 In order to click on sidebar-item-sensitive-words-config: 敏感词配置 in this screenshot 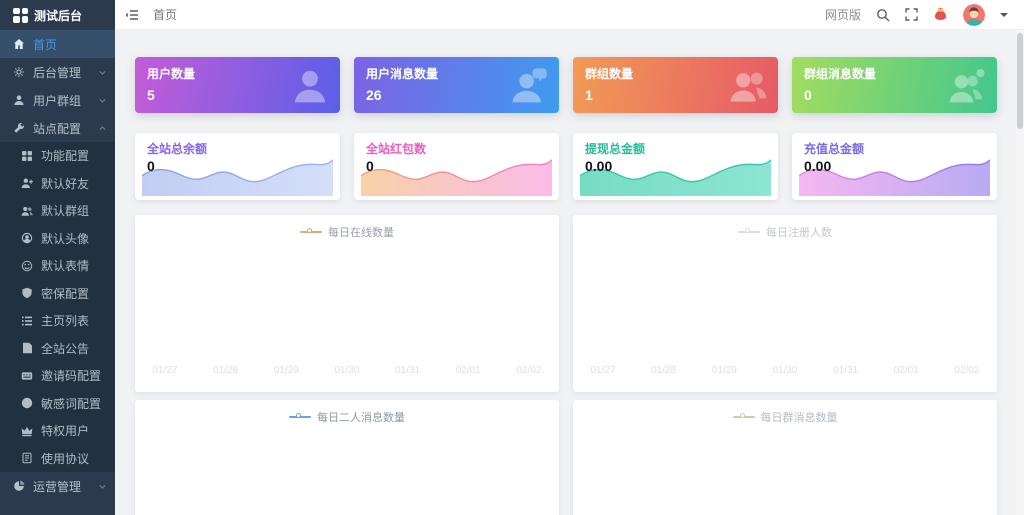, I will do `click(57, 404)`.